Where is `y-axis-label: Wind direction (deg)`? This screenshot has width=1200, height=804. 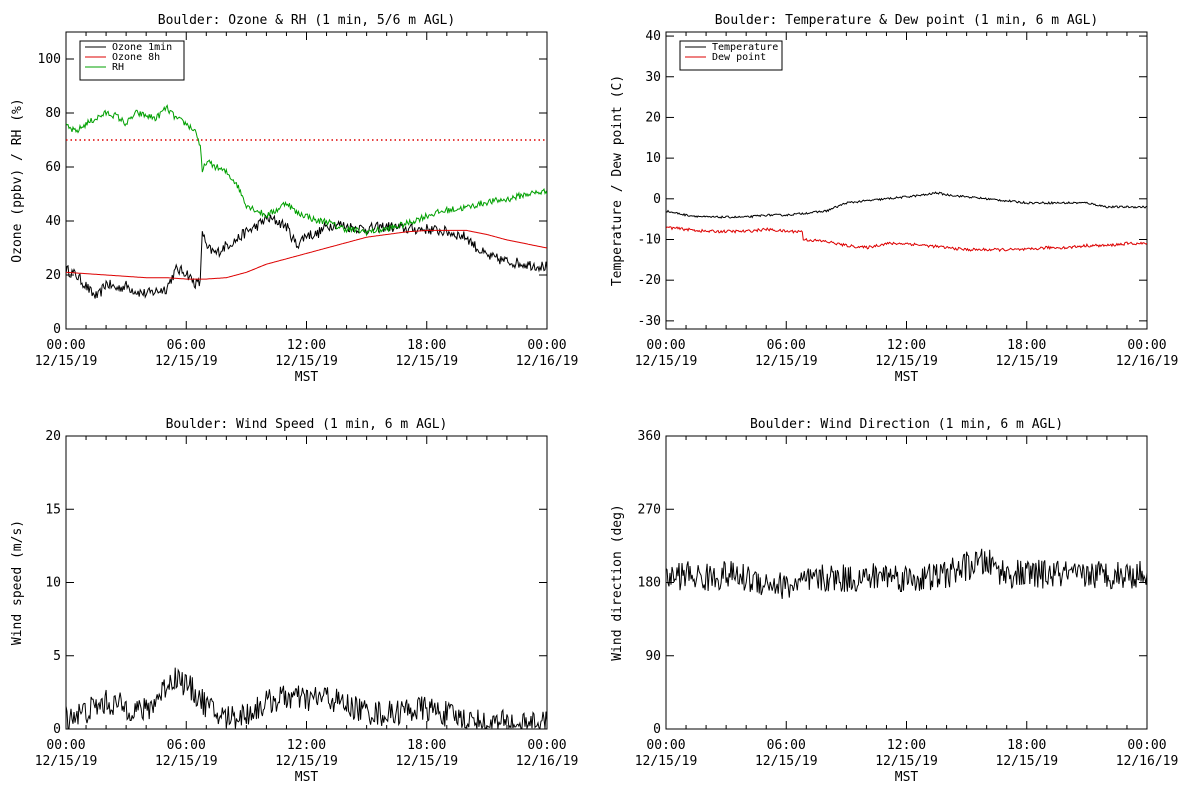
y-axis-label: Wind direction (deg) is located at coordinates (617, 582).